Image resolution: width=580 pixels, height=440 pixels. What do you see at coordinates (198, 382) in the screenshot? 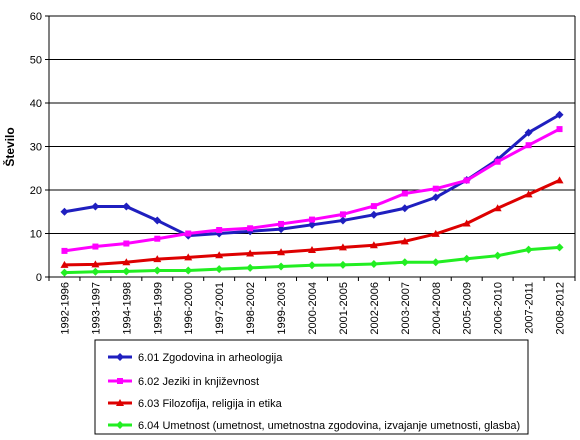
I see `legend-label: 6.02 Jeziki in književnost` at bounding box center [198, 382].